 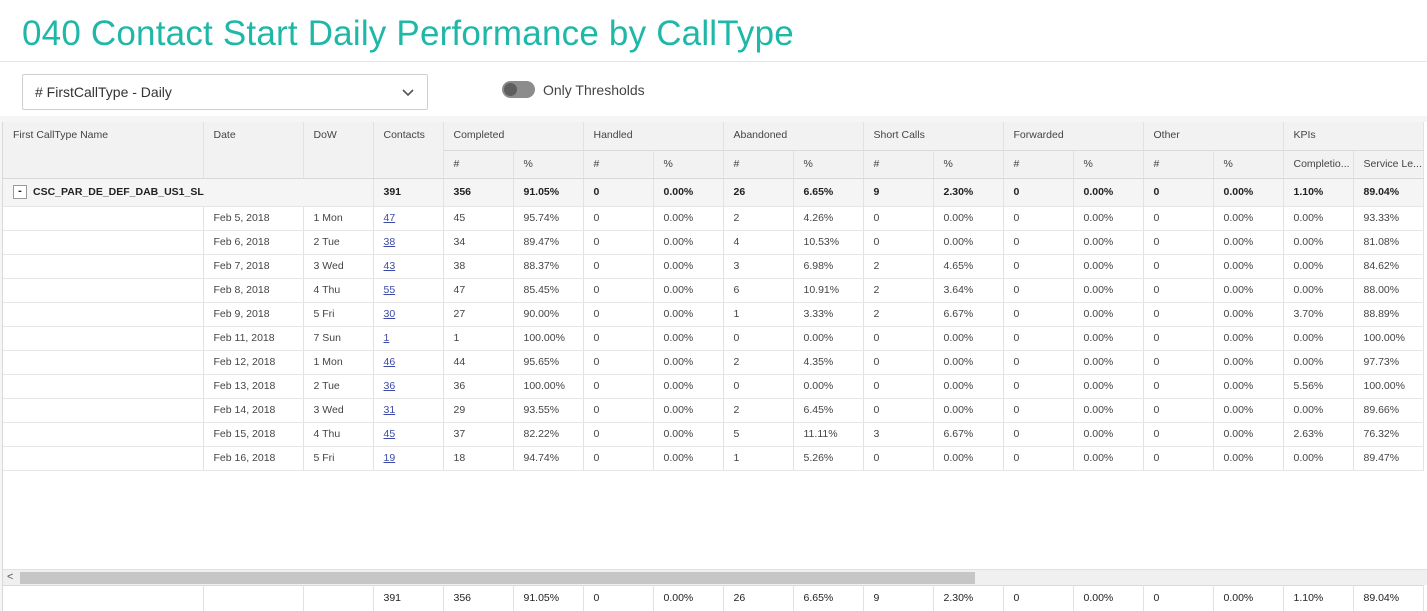 I want to click on table-cell: 37, so click(x=478, y=434).